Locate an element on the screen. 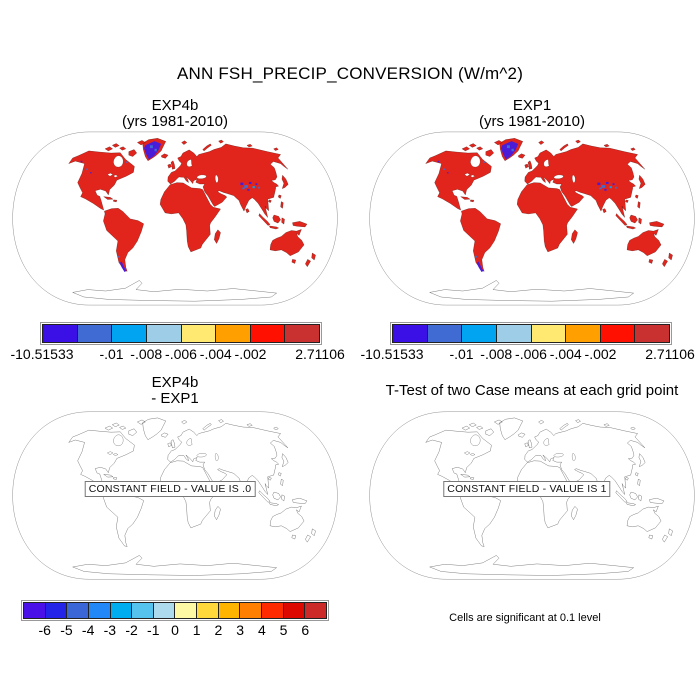  main-title: ANN FSH_PRECIP_CONVERSION (W/m^2) is located at coordinates (350, 73).